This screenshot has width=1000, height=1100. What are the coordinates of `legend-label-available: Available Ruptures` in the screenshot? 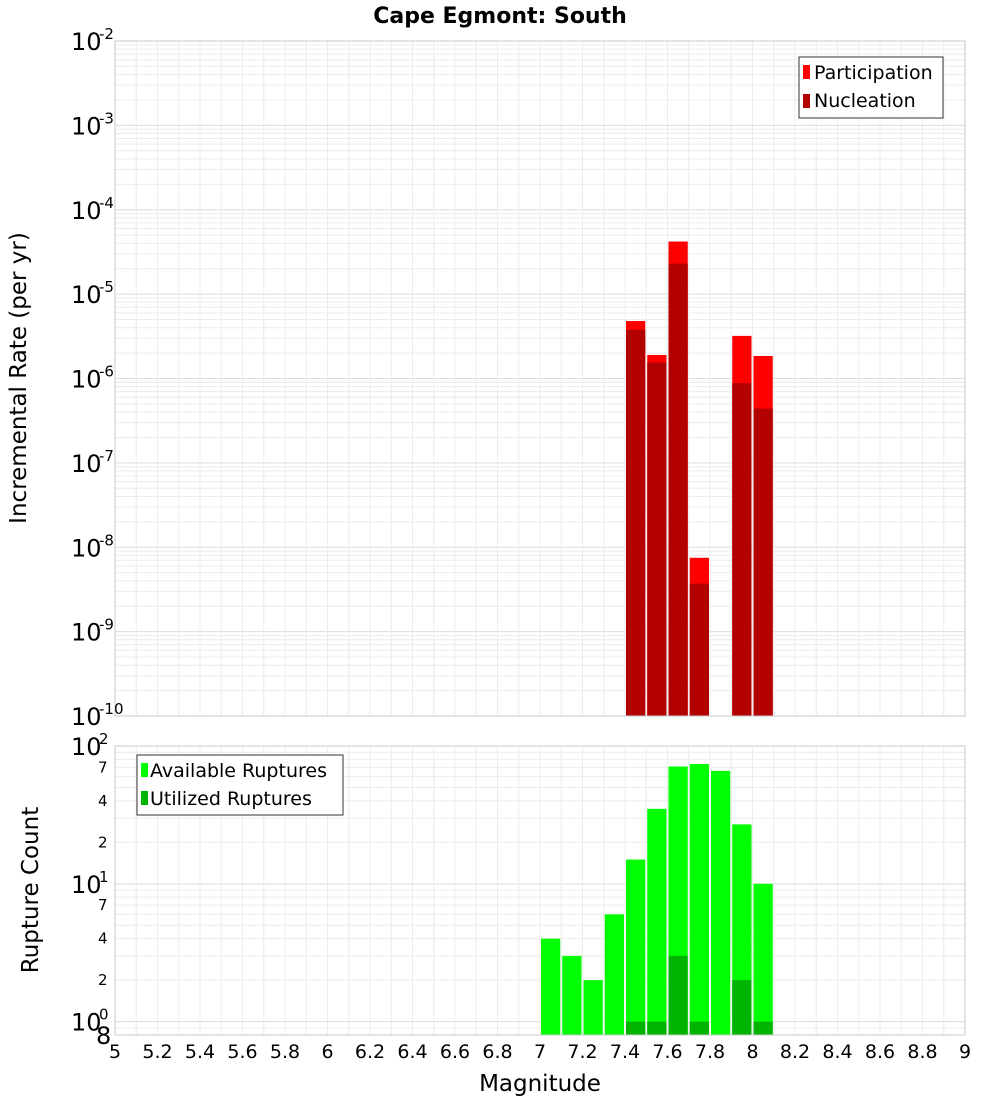 It's located at (238, 771).